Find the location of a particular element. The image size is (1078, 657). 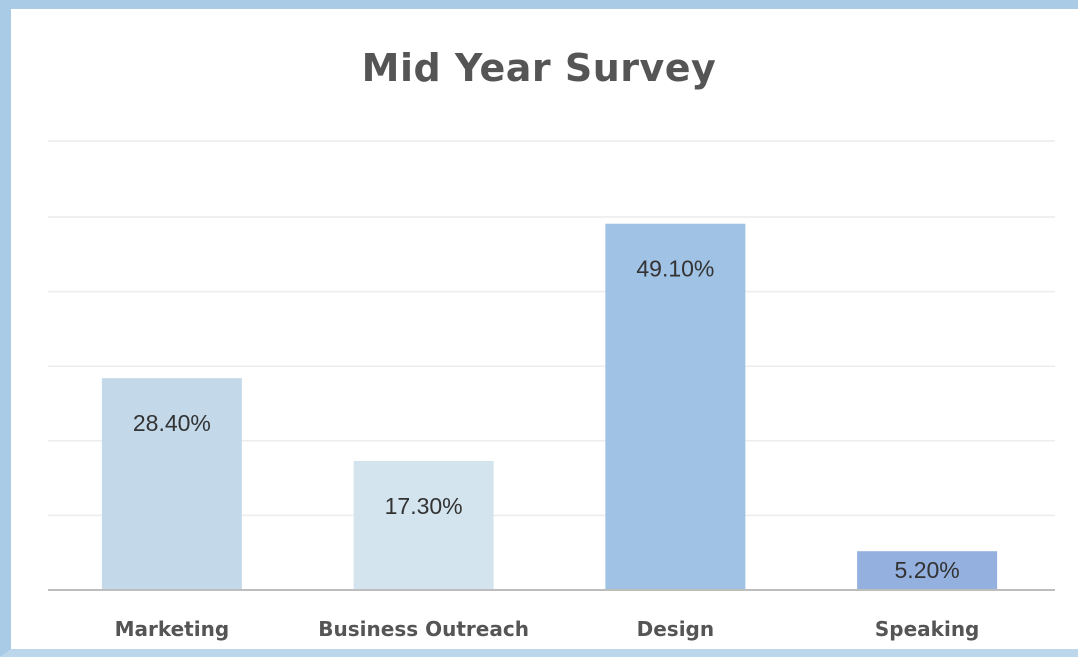

data-label: 17.30% is located at coordinates (424, 506).